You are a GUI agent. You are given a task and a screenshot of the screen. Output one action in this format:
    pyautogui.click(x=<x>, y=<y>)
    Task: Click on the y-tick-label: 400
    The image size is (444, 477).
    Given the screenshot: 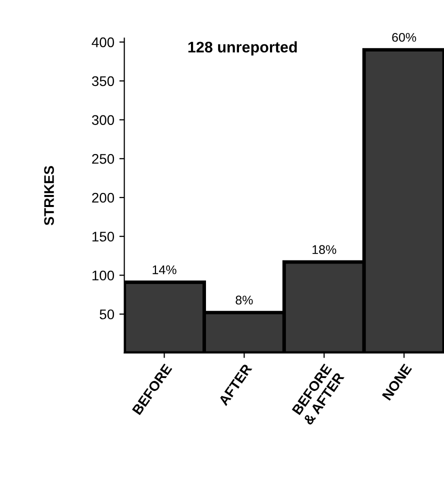 What is the action you would take?
    pyautogui.click(x=103, y=42)
    